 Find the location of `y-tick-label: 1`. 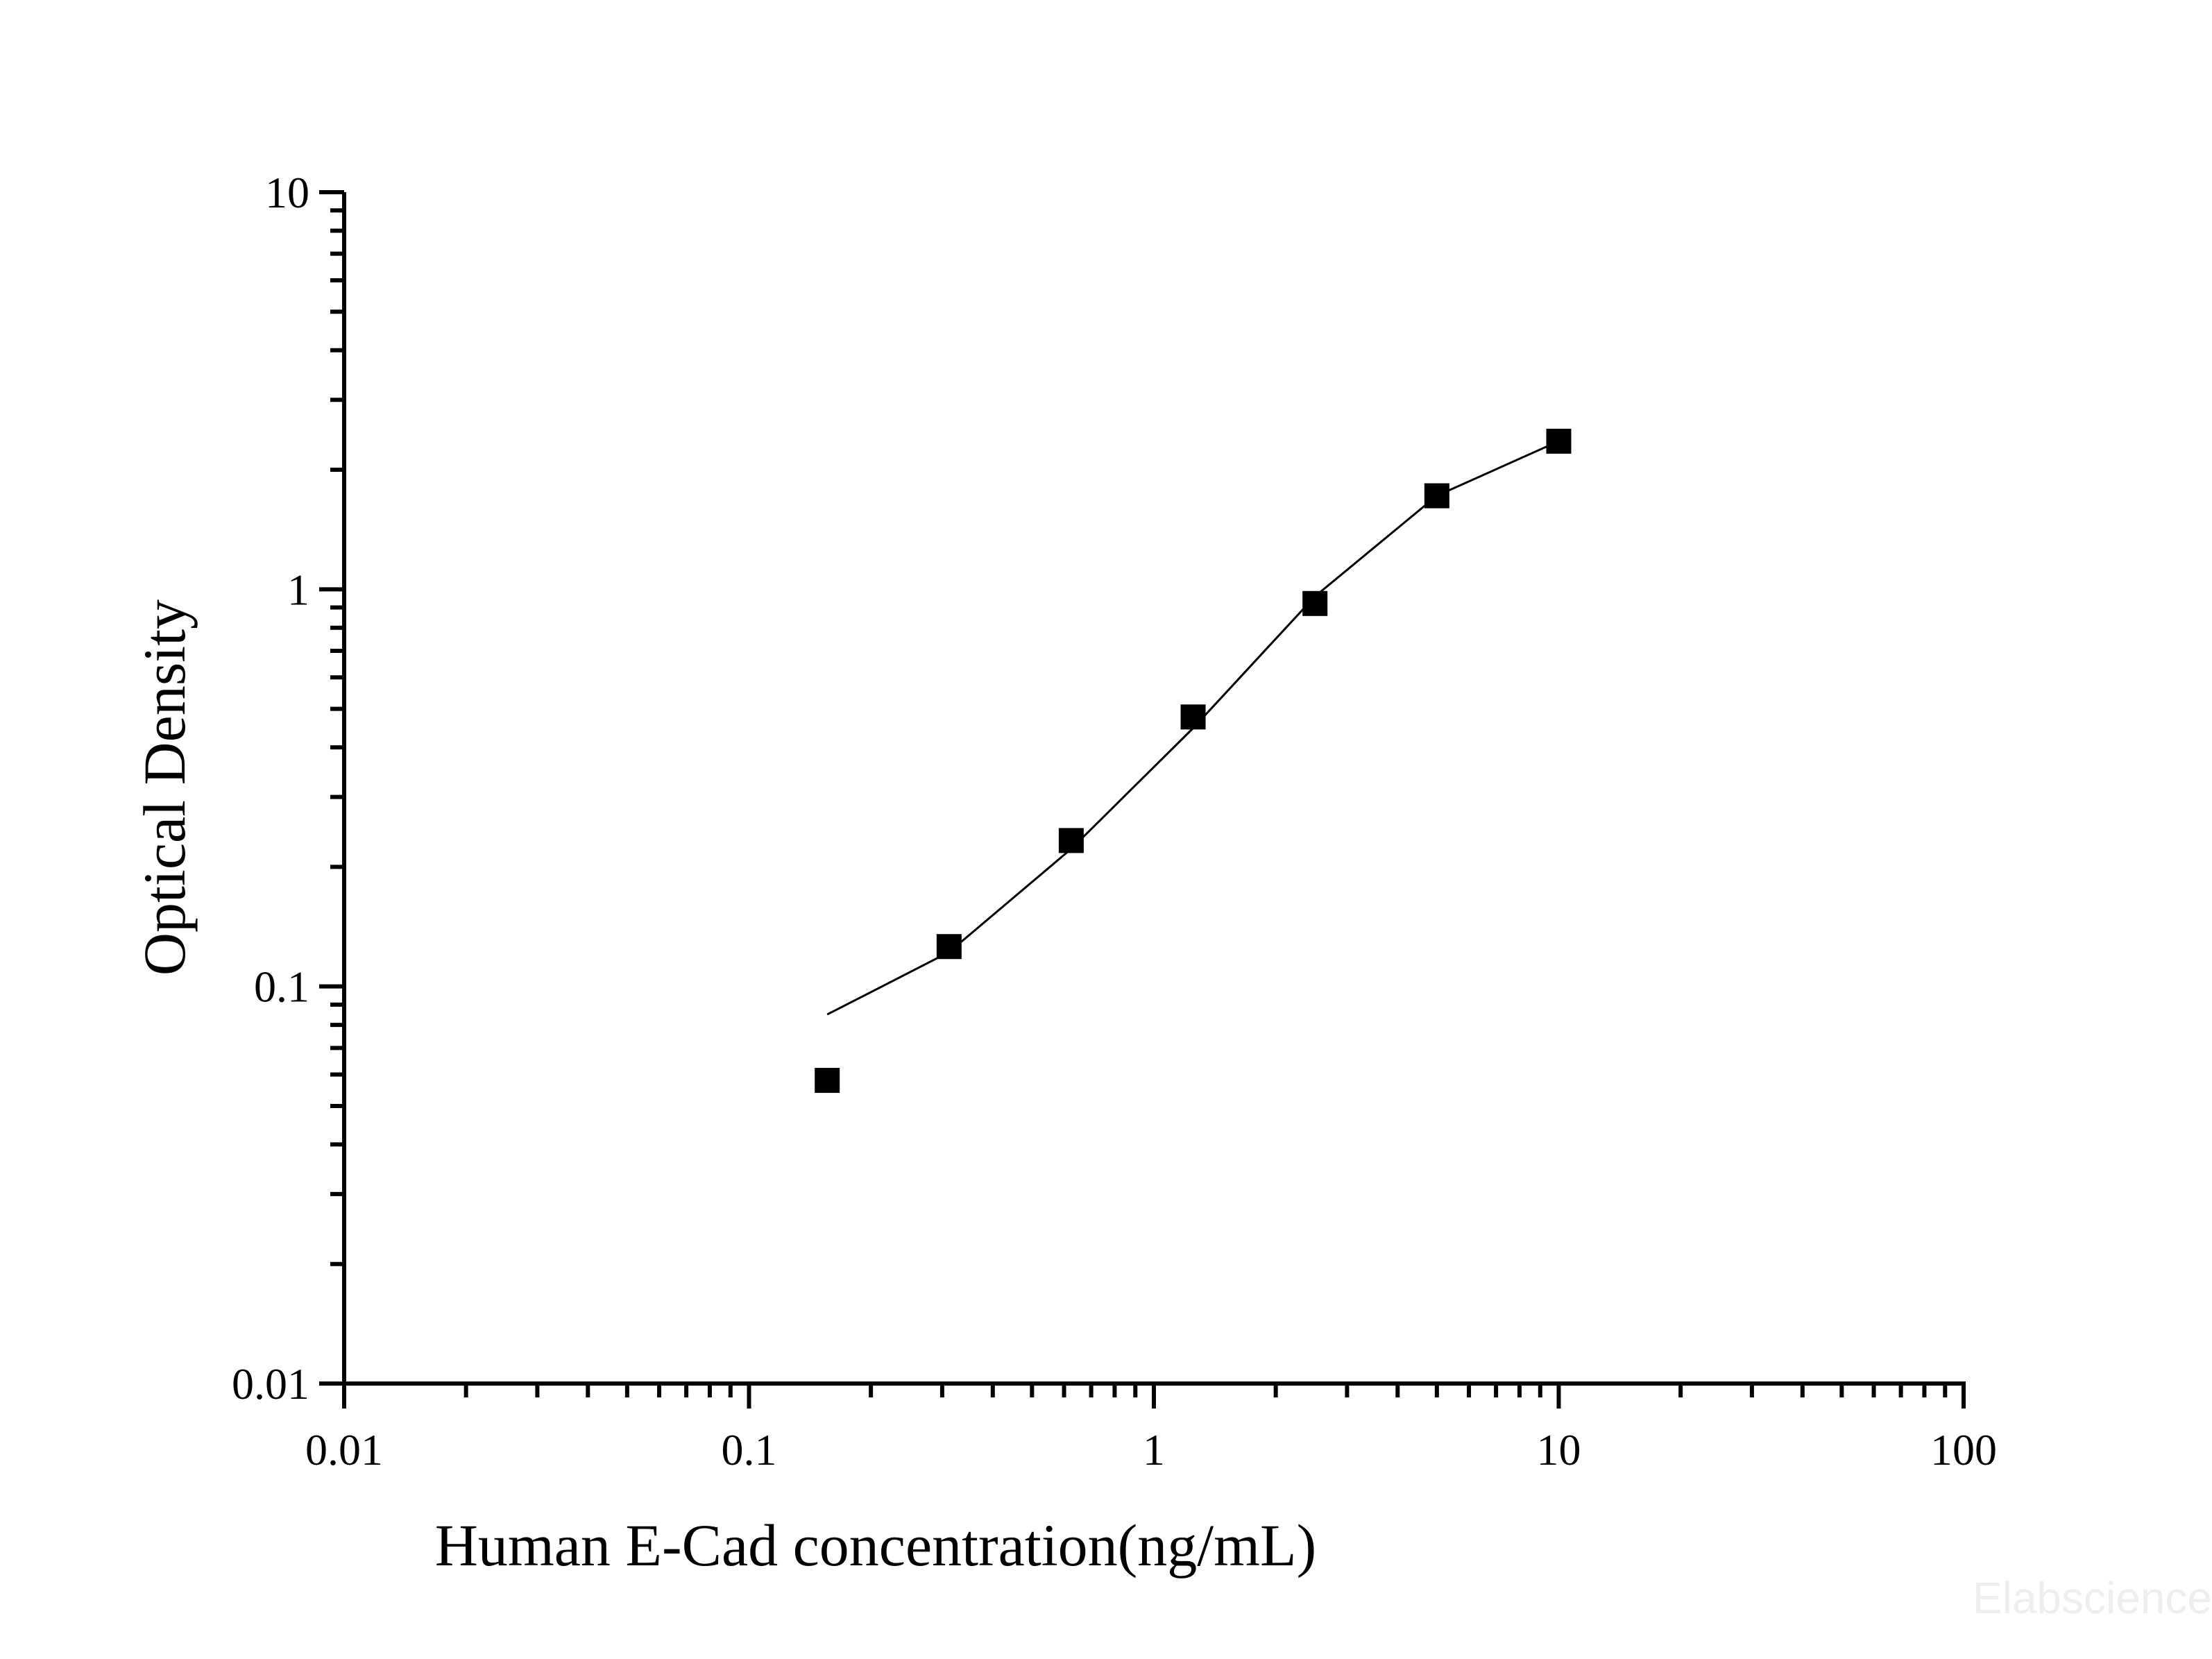

y-tick-label: 1 is located at coordinates (298, 589).